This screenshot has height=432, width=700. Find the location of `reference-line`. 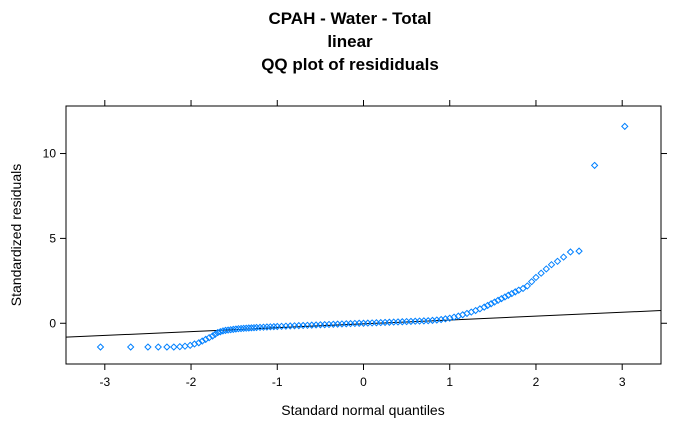

reference-line is located at coordinates (363, 324).